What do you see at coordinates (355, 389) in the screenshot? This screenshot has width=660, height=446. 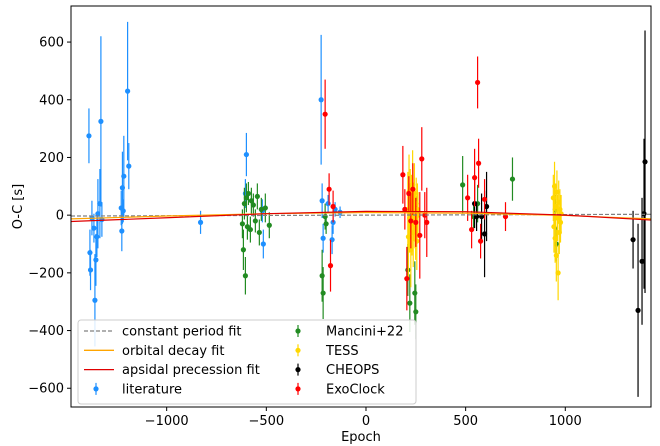 I see `legend-label: ExoClock` at bounding box center [355, 389].